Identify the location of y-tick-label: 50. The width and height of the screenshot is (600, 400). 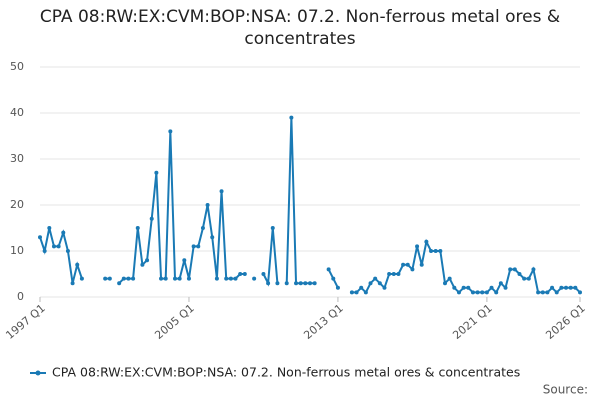
(17, 66).